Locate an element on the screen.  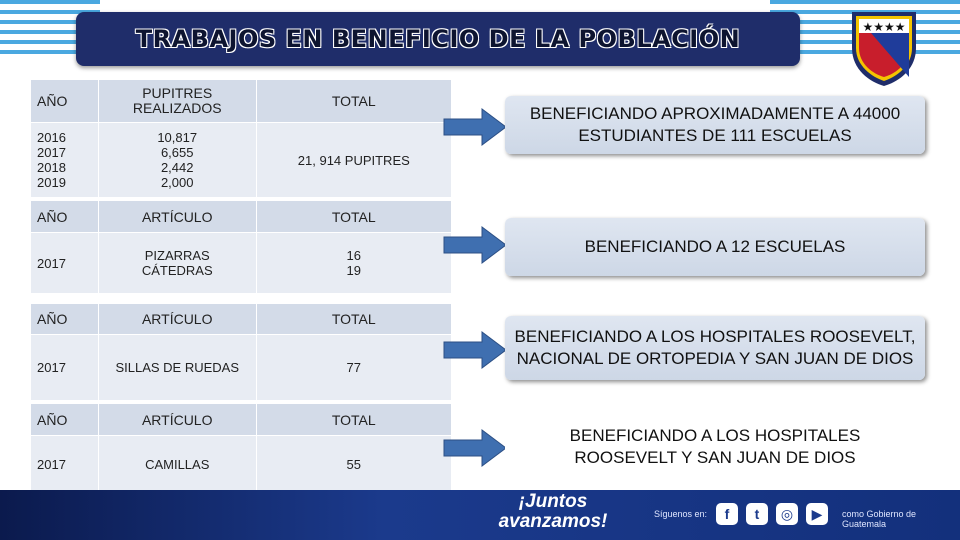
benefit-box-blackboards: BENEFICIANDO A 12 ESCUELAS is located at coordinates (715, 247).